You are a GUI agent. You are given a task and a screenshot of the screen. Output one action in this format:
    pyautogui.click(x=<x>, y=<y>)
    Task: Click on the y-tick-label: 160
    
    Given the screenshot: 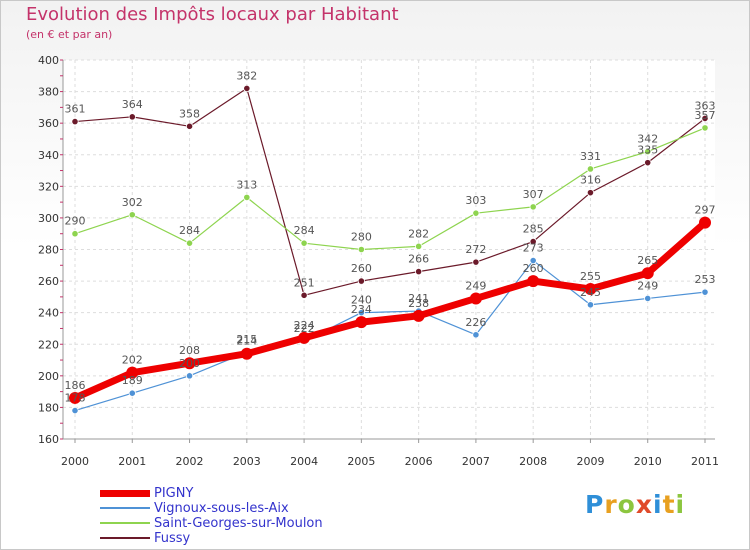 What is the action you would take?
    pyautogui.click(x=48, y=439)
    